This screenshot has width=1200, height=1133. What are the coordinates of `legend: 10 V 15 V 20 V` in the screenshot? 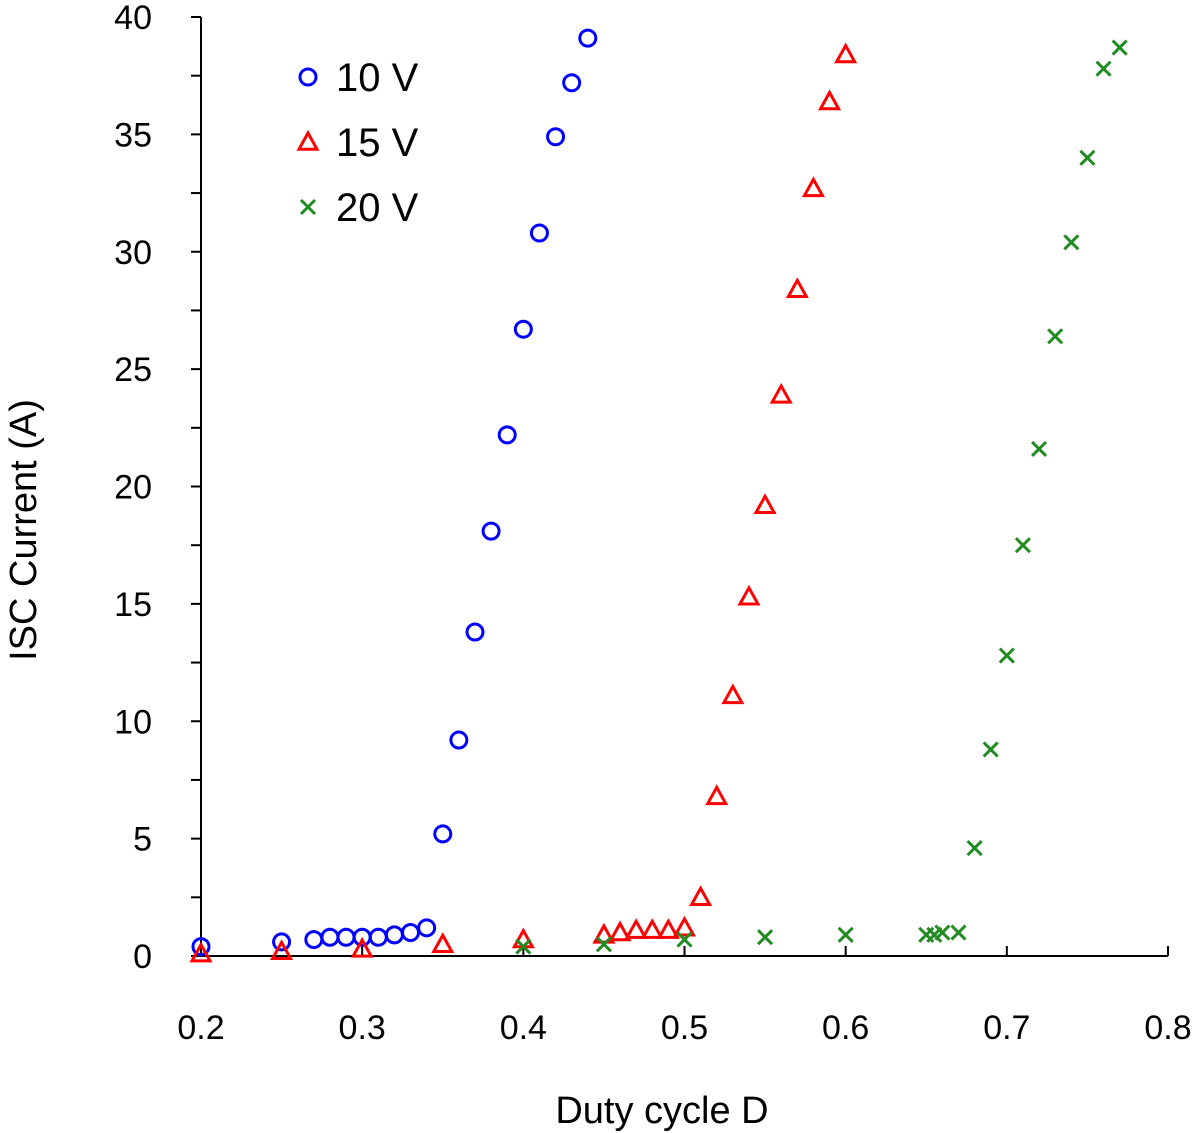 It's located at (357, 143).